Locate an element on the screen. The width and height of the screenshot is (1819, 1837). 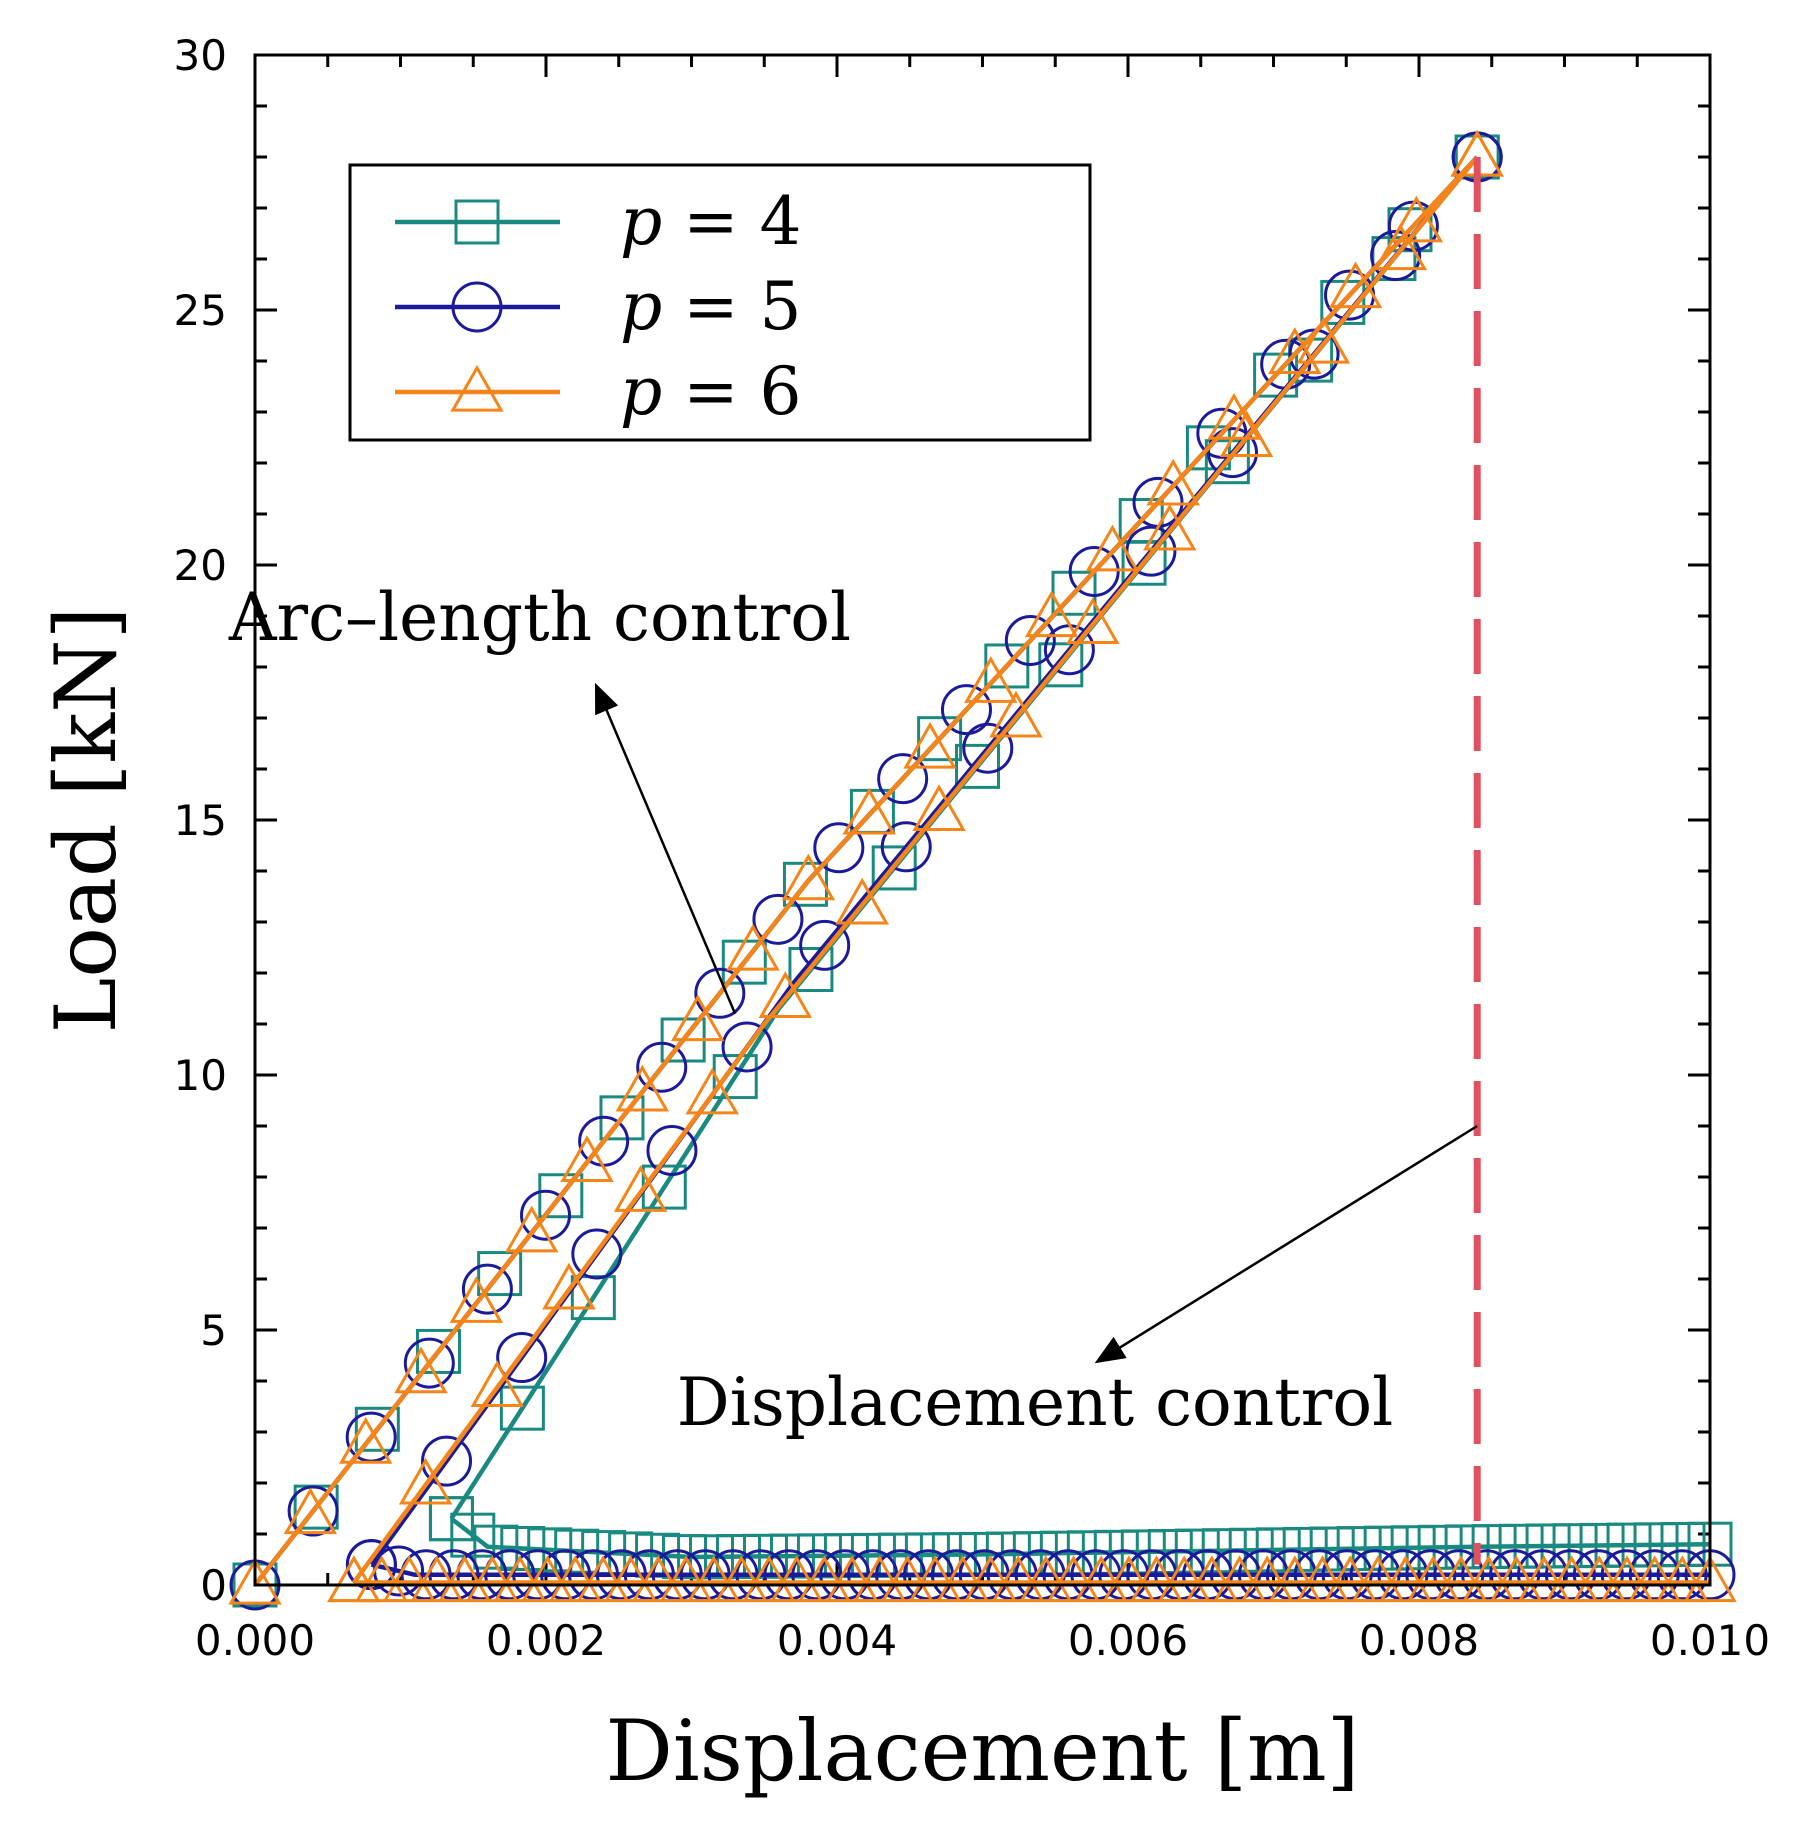
y-tick-label: 10 is located at coordinates (200, 1075).